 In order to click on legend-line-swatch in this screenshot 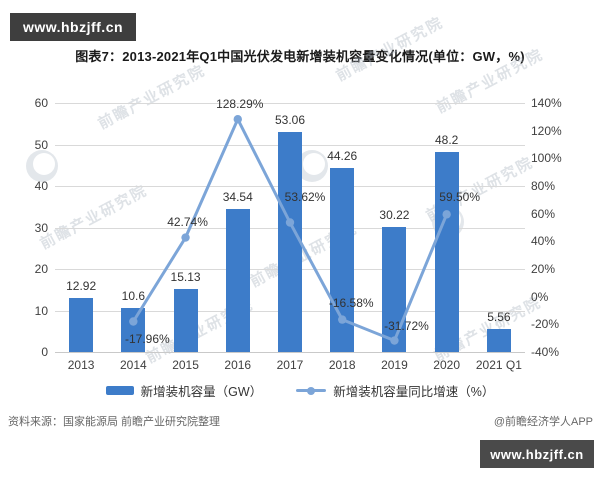, I will do `click(311, 390)`.